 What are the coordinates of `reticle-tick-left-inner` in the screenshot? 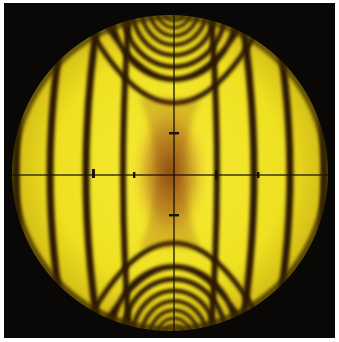 It's located at (134, 175).